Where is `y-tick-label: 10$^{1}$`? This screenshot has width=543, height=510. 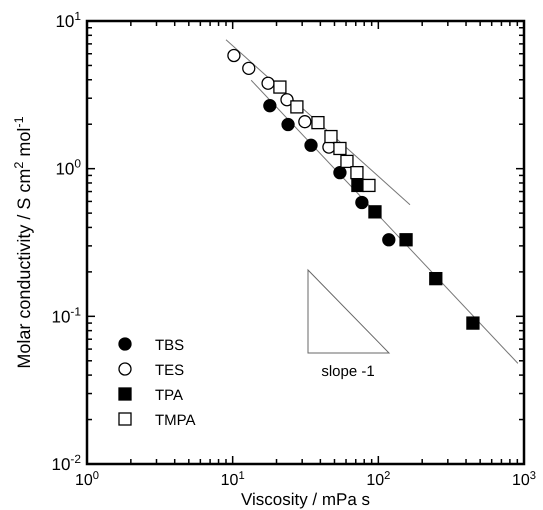 y-tick-label: 10$^{1}$ is located at coordinates (68, 20).